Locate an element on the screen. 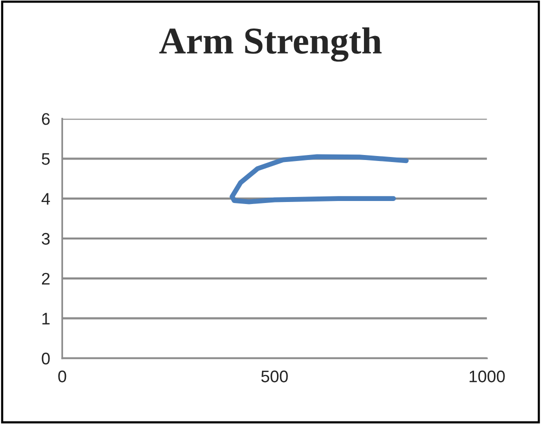 The height and width of the screenshot is (424, 541). y-tick-label: 6 is located at coordinates (46, 119).